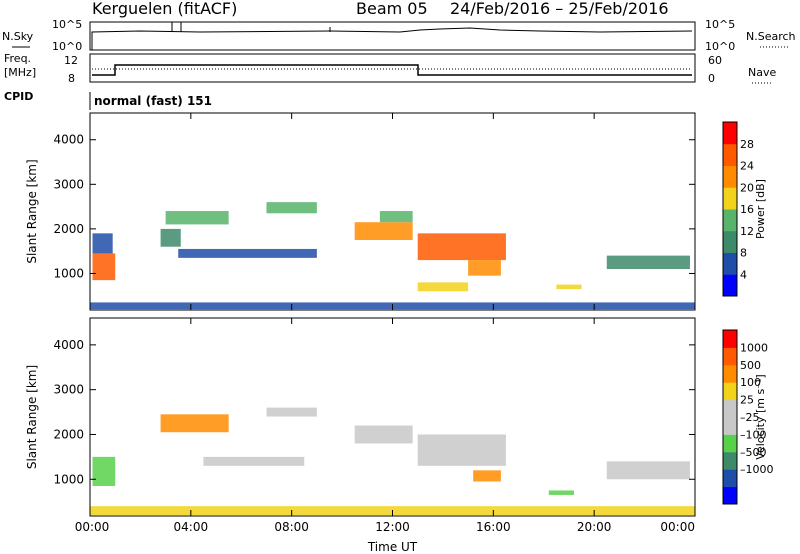 The image size is (800, 554). What do you see at coordinates (67, 24) in the screenshot?
I see `nsky-tick-top: 10^5` at bounding box center [67, 24].